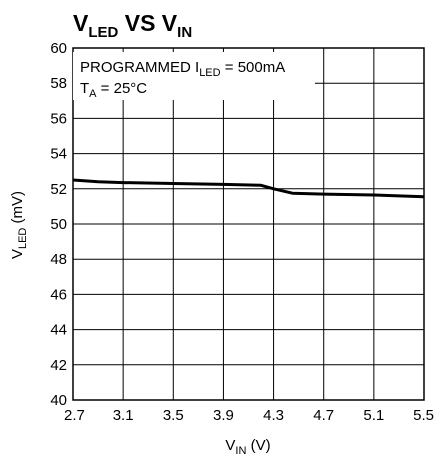 The height and width of the screenshot is (462, 435). What do you see at coordinates (323, 415) in the screenshot?
I see `x-tick-label: 4.7` at bounding box center [323, 415].